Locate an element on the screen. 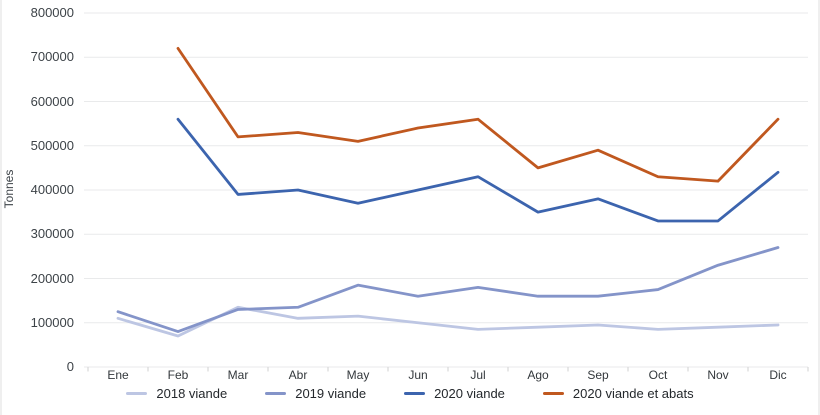  y-tick-label: 500000 is located at coordinates (52, 145).